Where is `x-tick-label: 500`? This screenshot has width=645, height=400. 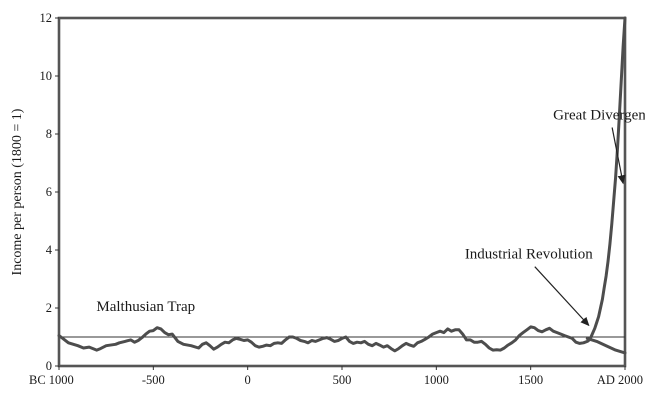 x-tick-label: 500 is located at coordinates (342, 380).